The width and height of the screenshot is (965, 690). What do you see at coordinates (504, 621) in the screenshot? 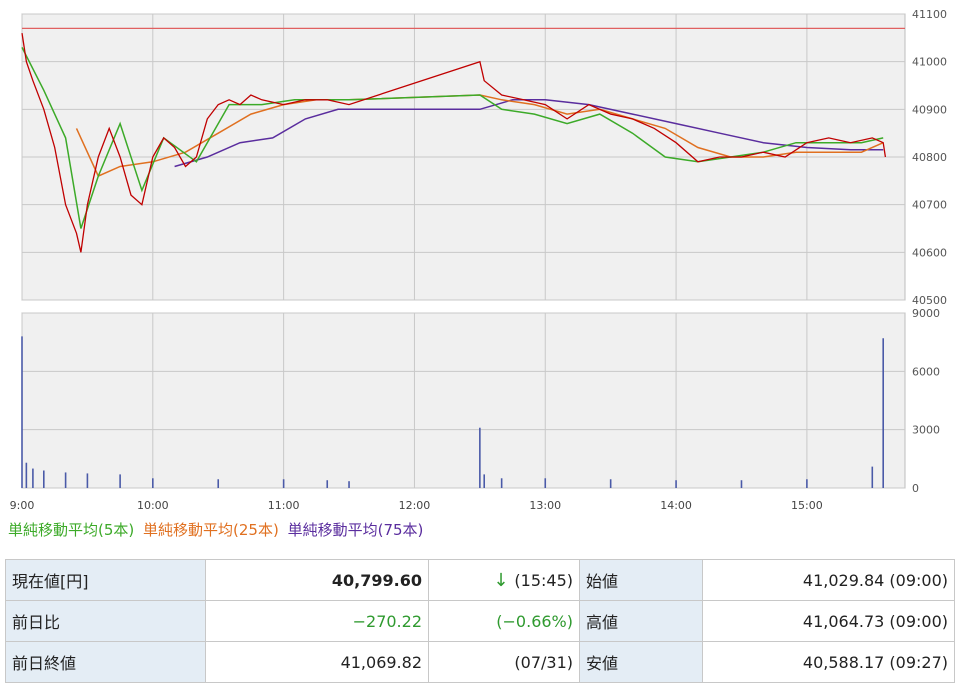
I see `change-pct: (−0.66%)` at bounding box center [504, 621].